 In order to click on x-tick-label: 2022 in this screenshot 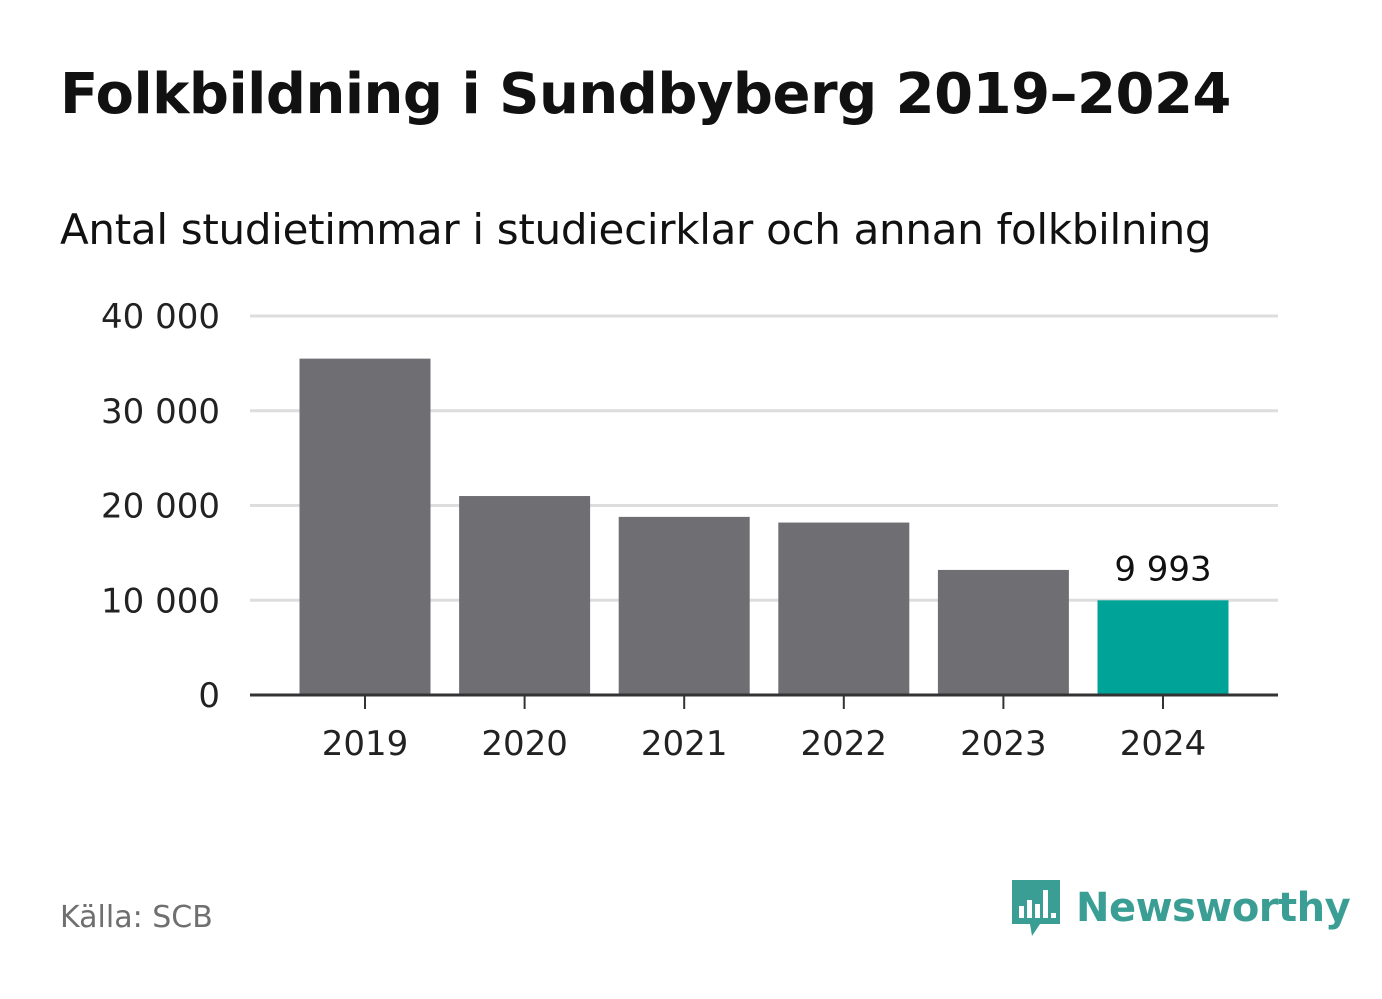, I will do `click(844, 744)`.